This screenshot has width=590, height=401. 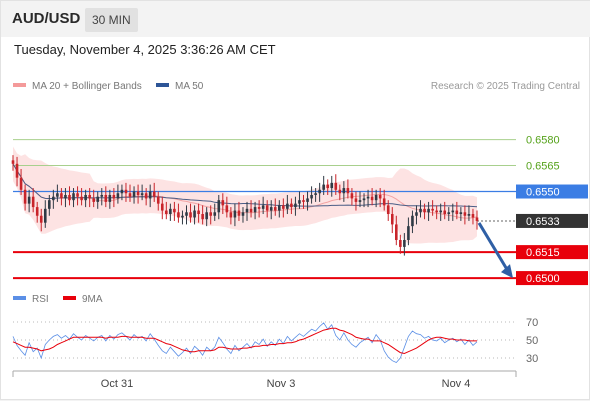 I want to click on timeframe-button: 30 MIN, so click(x=111, y=20).